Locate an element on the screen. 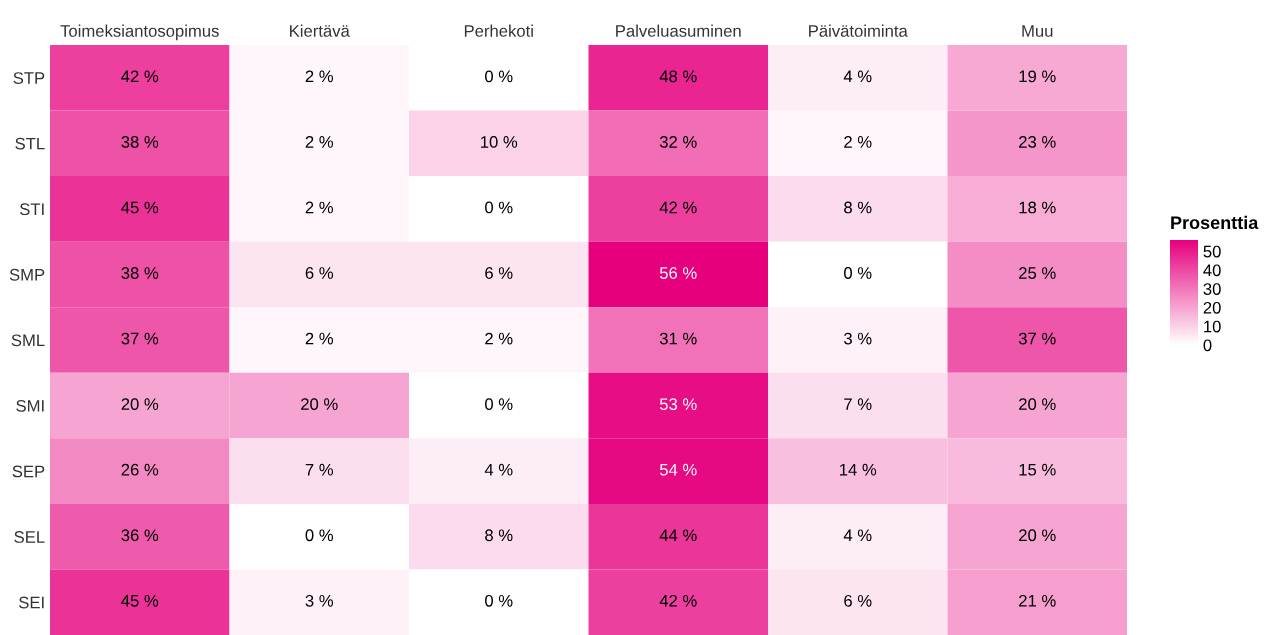 This screenshot has width=1269, height=635. y-tick-label: SMP is located at coordinates (27, 274).